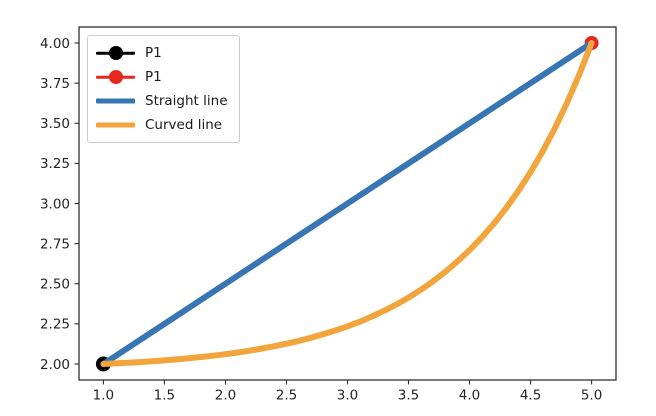 The height and width of the screenshot is (416, 656). What do you see at coordinates (186, 101) in the screenshot?
I see `legend-label: Straight line` at bounding box center [186, 101].